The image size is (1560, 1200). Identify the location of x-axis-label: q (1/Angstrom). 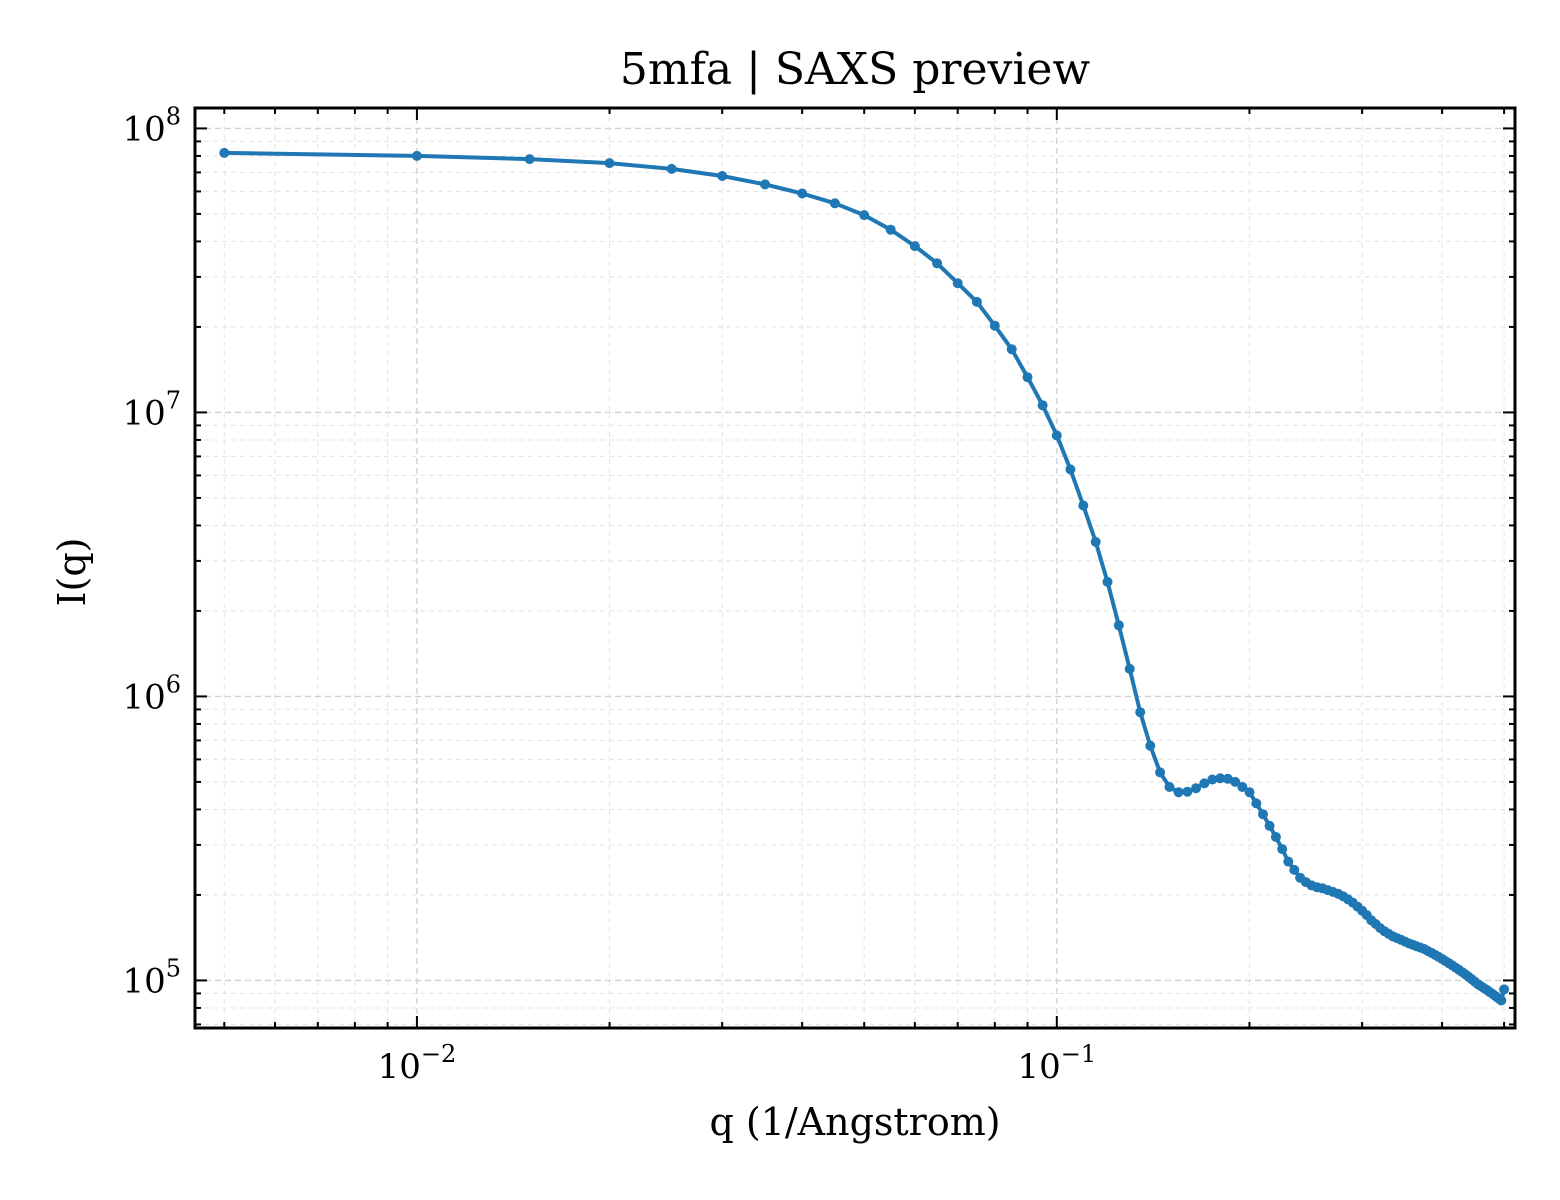
(854, 1122).